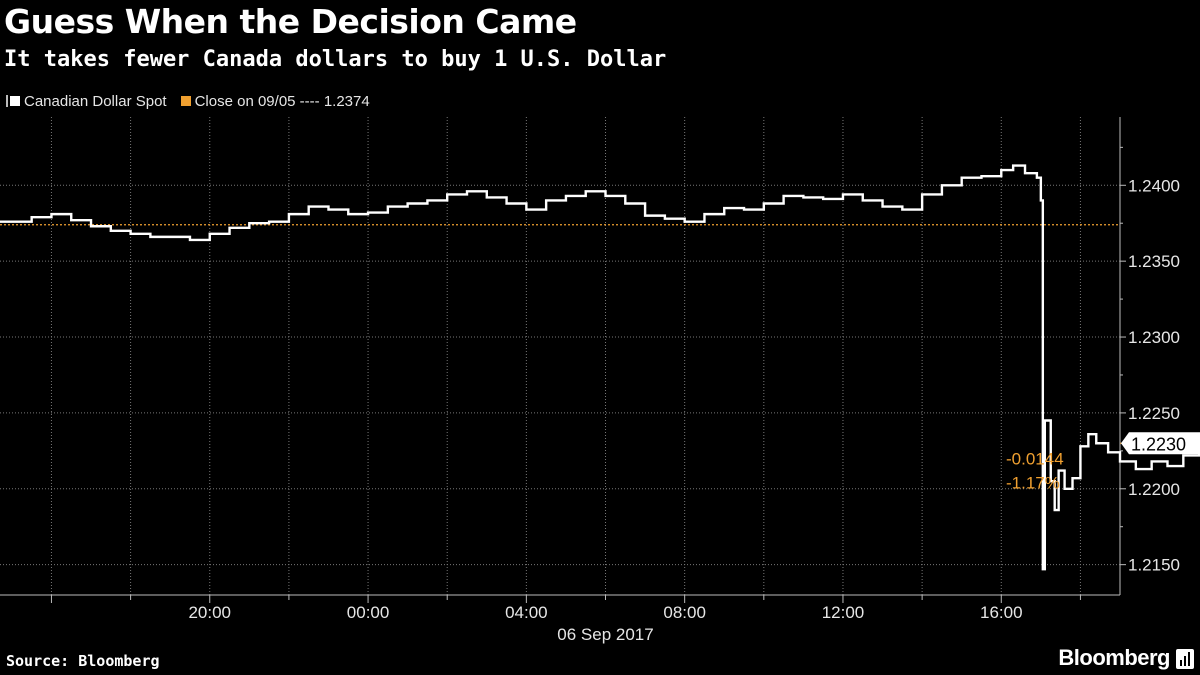 This screenshot has width=1200, height=675. Describe the element at coordinates (282, 101) in the screenshot. I see `legend-close-label: Close on 09/05 ---- 1.2374` at that location.